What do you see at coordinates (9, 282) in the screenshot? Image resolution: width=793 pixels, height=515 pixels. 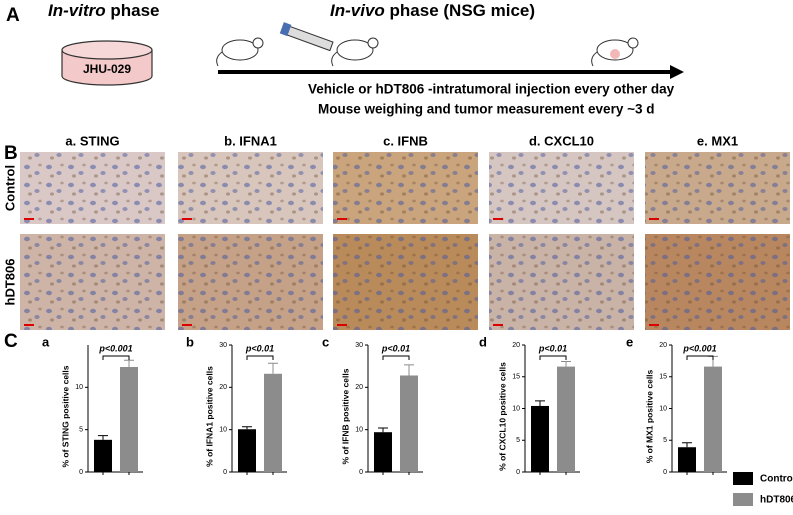 I see `row-label: hDT806` at bounding box center [9, 282].